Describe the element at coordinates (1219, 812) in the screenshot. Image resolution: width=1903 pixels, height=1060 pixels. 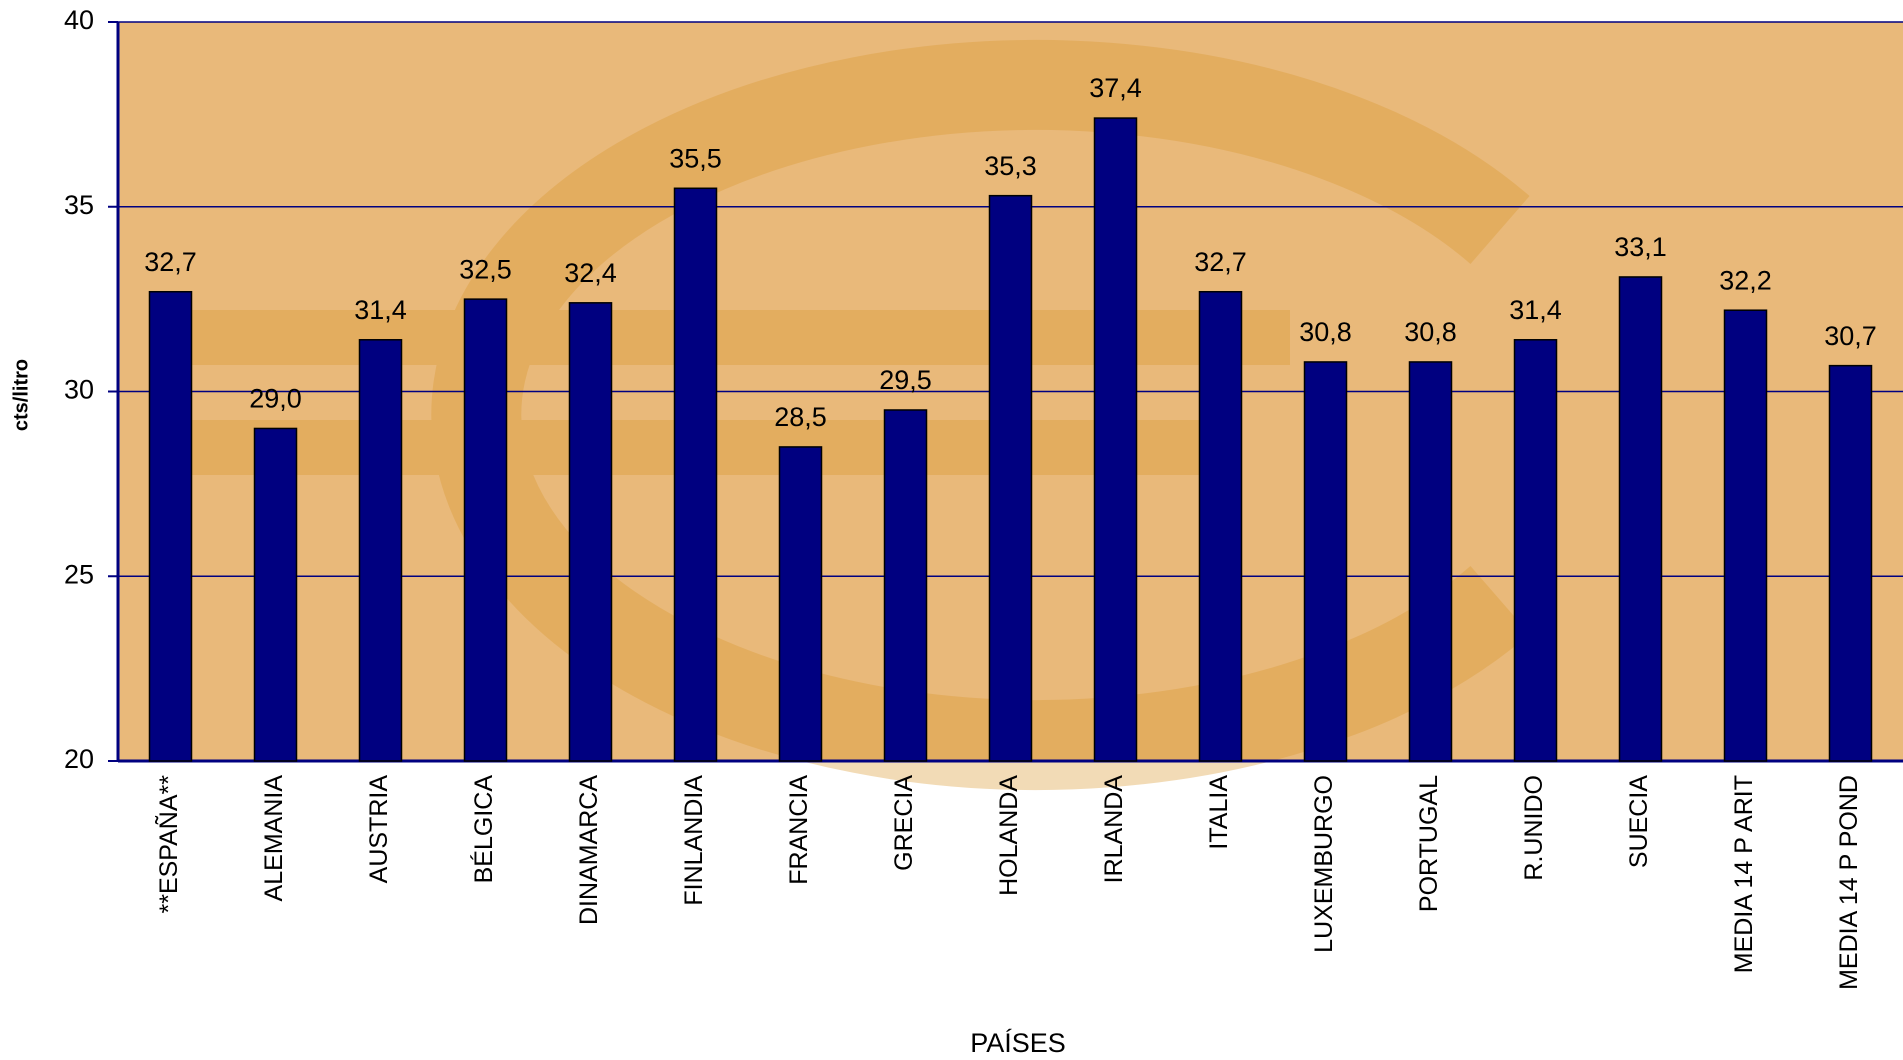
I see `x-tick-label: ITALIA` at that location.